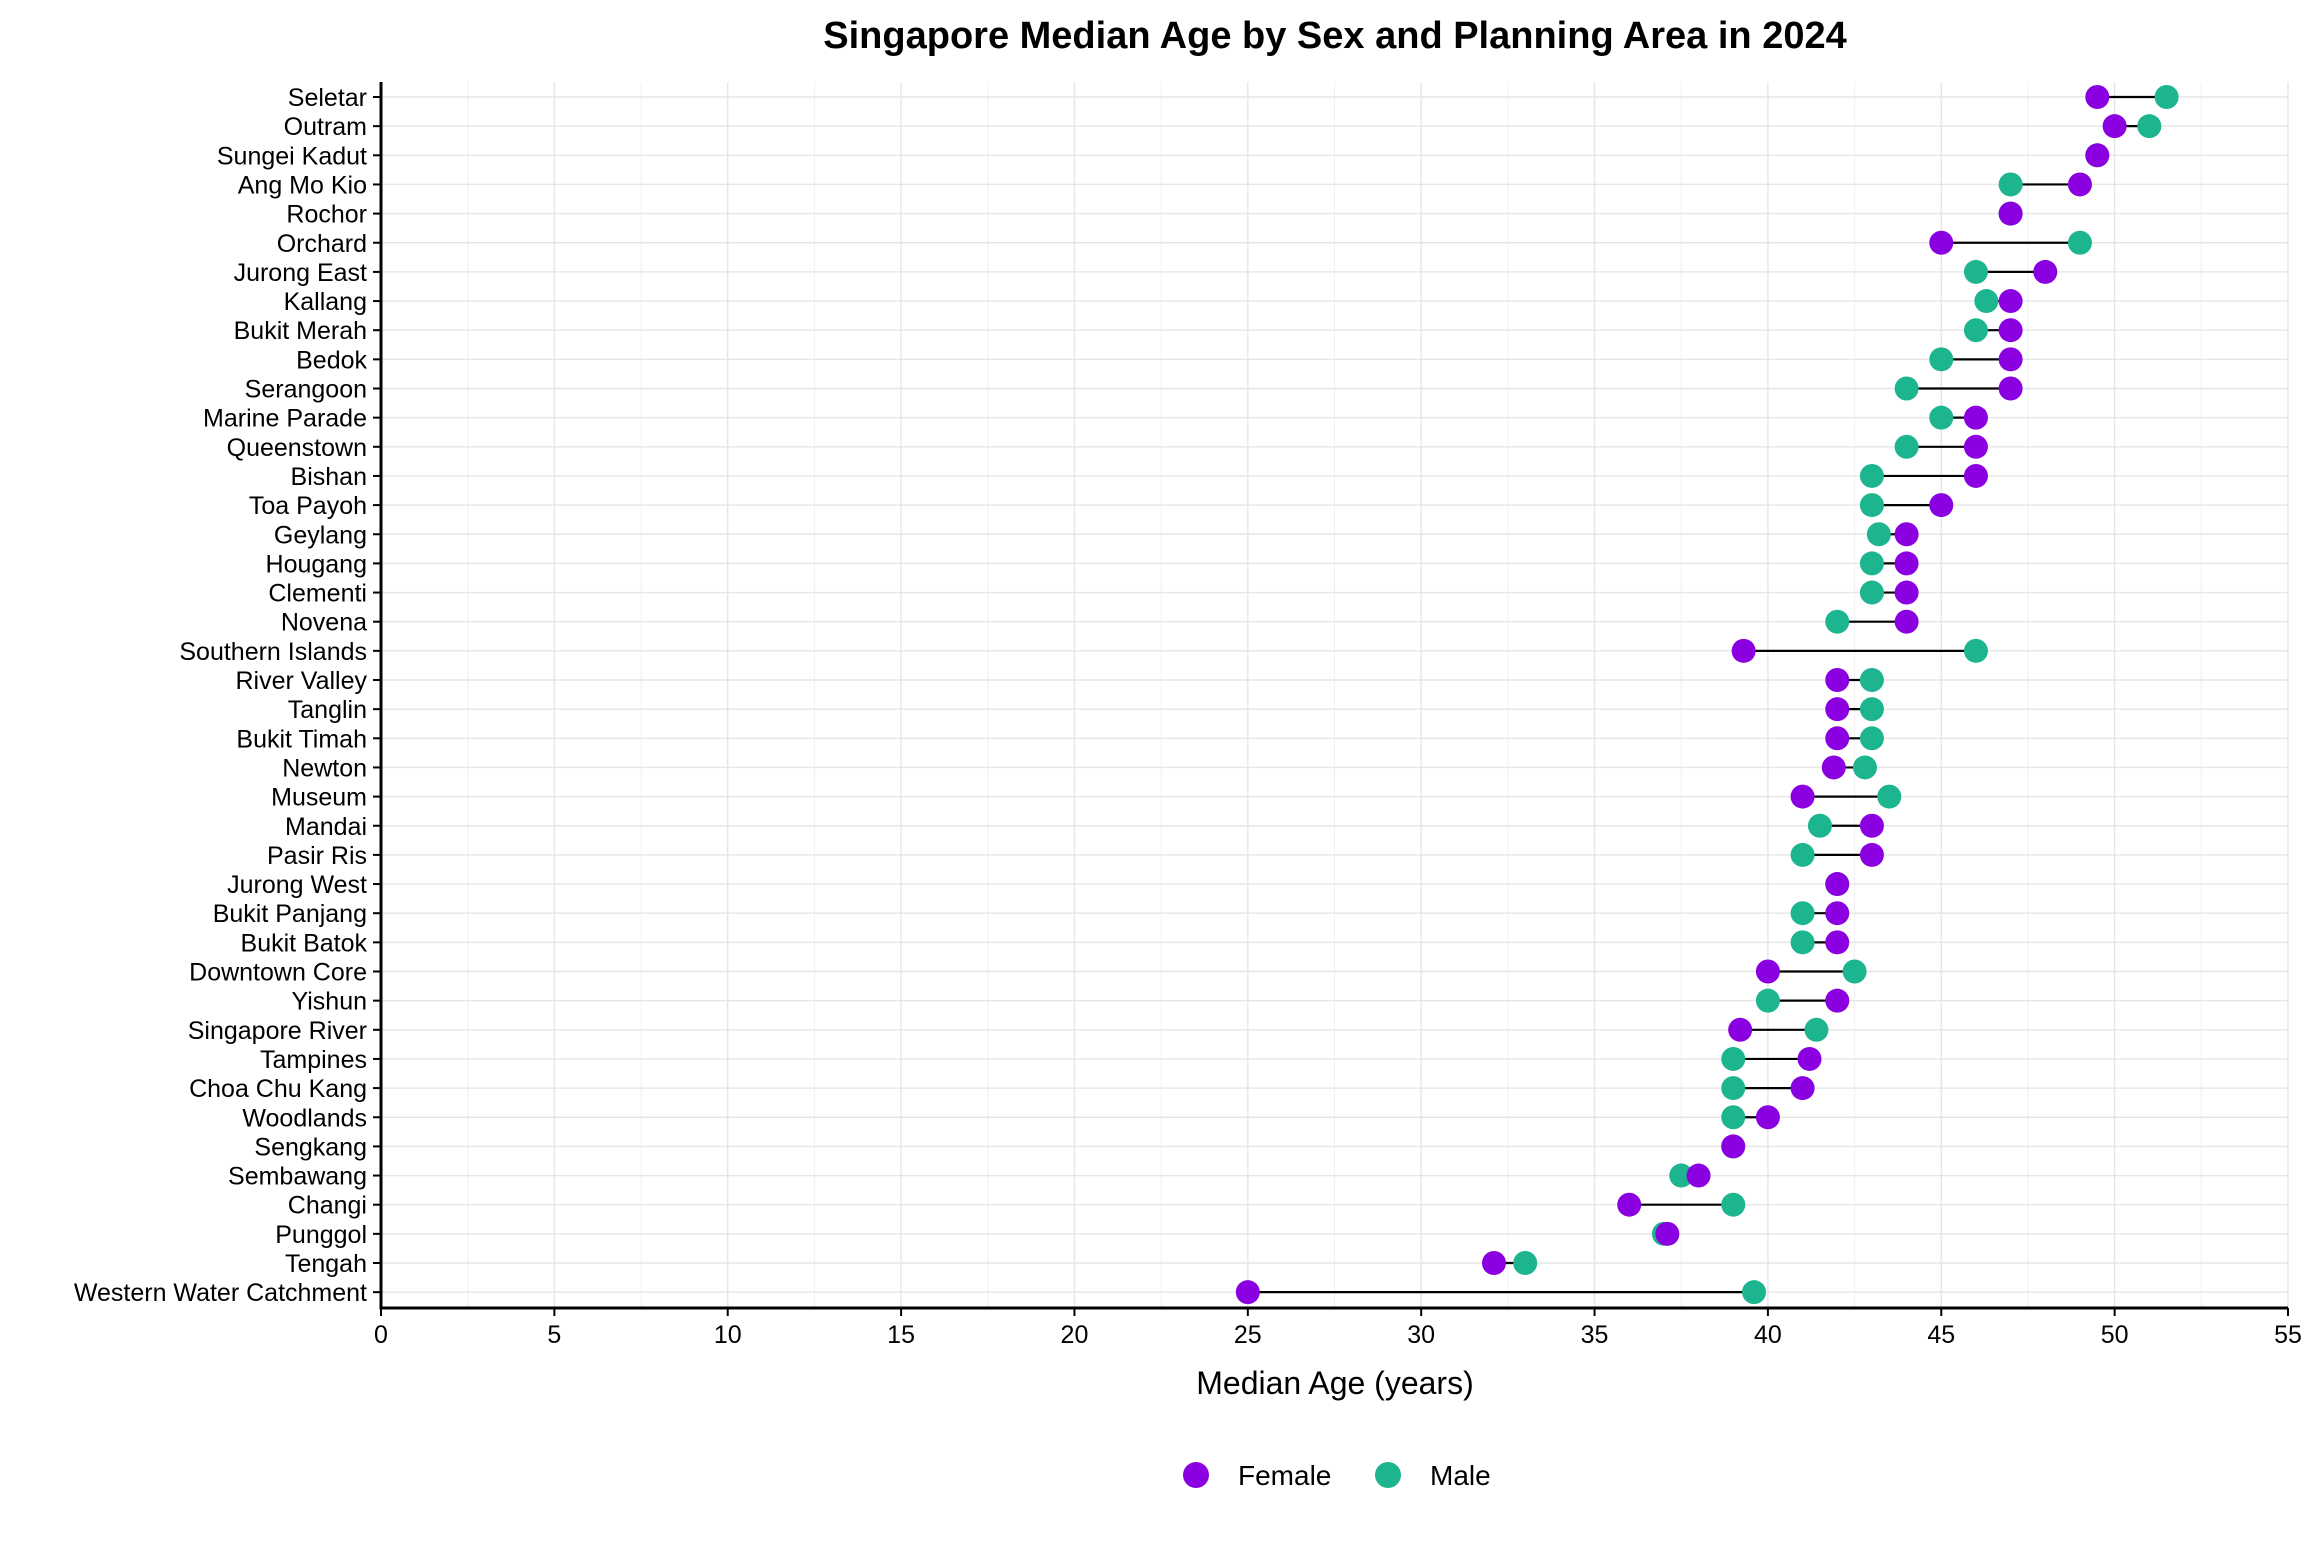  What do you see at coordinates (300, 331) in the screenshot?
I see `y-tick-label: Bukit Merah` at bounding box center [300, 331].